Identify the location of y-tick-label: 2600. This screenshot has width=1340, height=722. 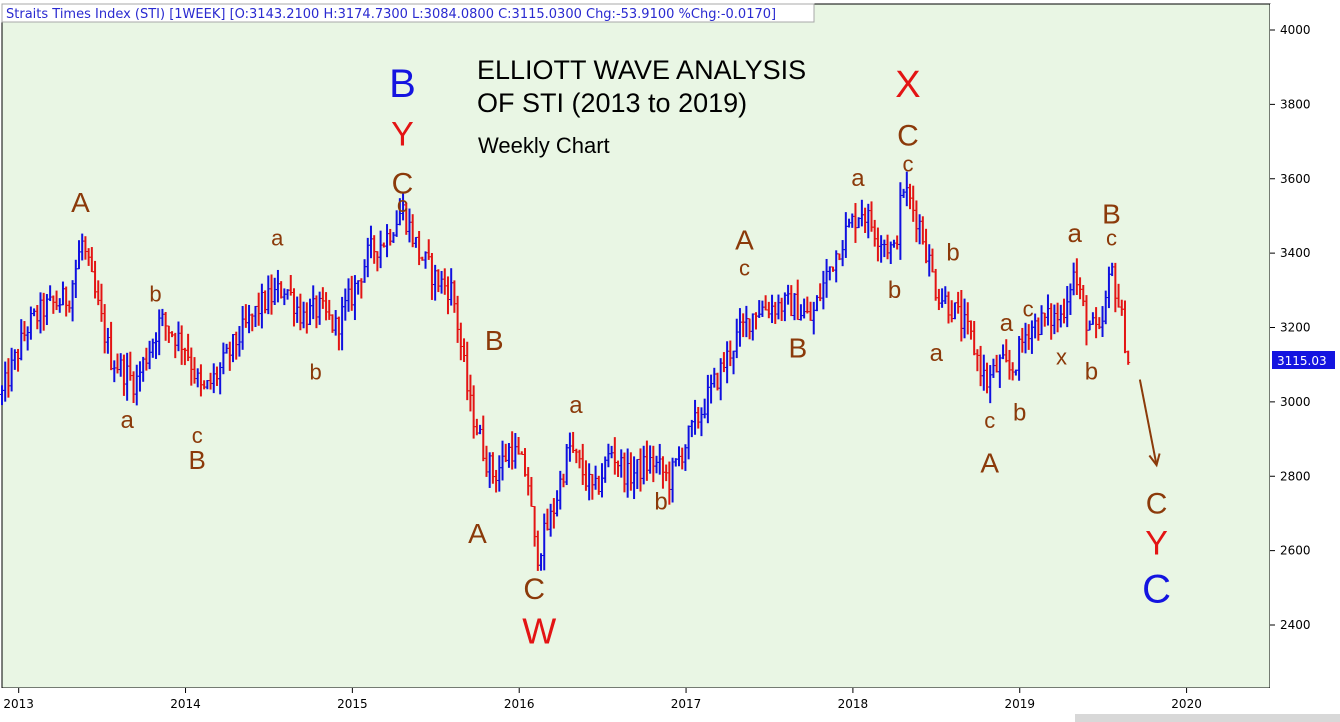
(1295, 551).